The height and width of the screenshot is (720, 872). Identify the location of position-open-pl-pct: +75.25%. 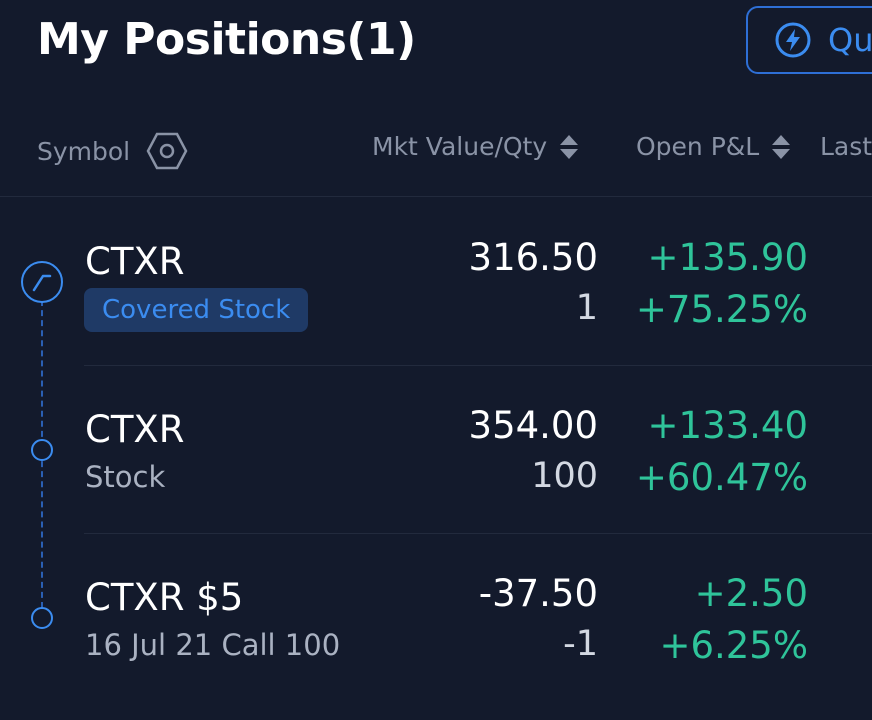
(721, 309).